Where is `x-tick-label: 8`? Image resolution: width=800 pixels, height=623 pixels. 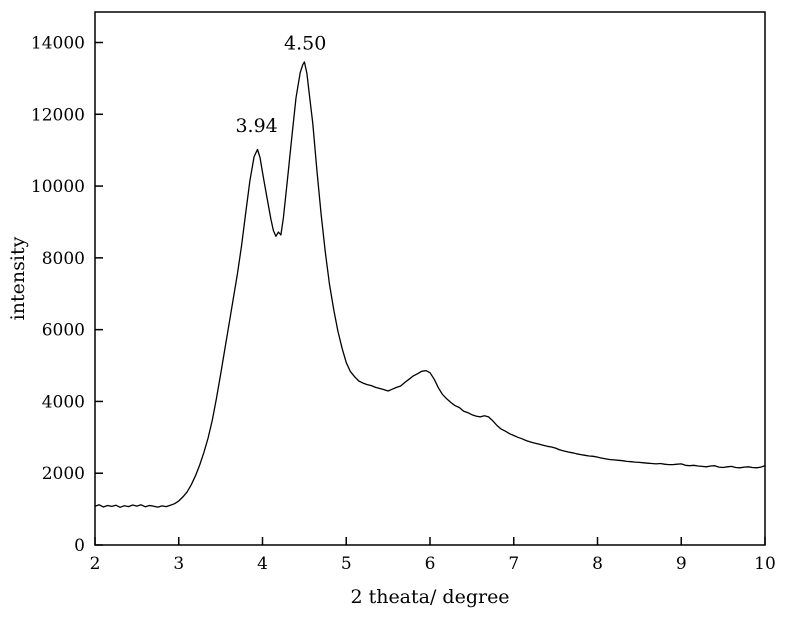 x-tick-label: 8 is located at coordinates (597, 564).